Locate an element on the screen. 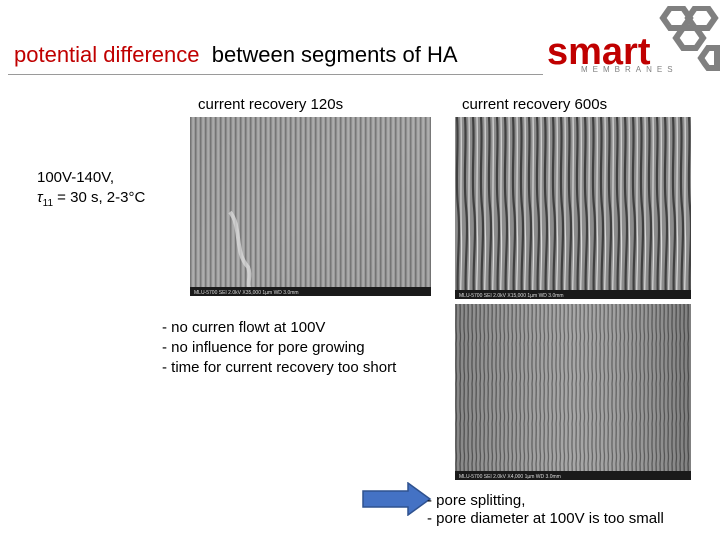 The height and width of the screenshot is (540, 720). sem-texture-120s: MLU-5700 SEI 2.0kV X35,000 1µm WD 3.0mm is located at coordinates (310, 206).